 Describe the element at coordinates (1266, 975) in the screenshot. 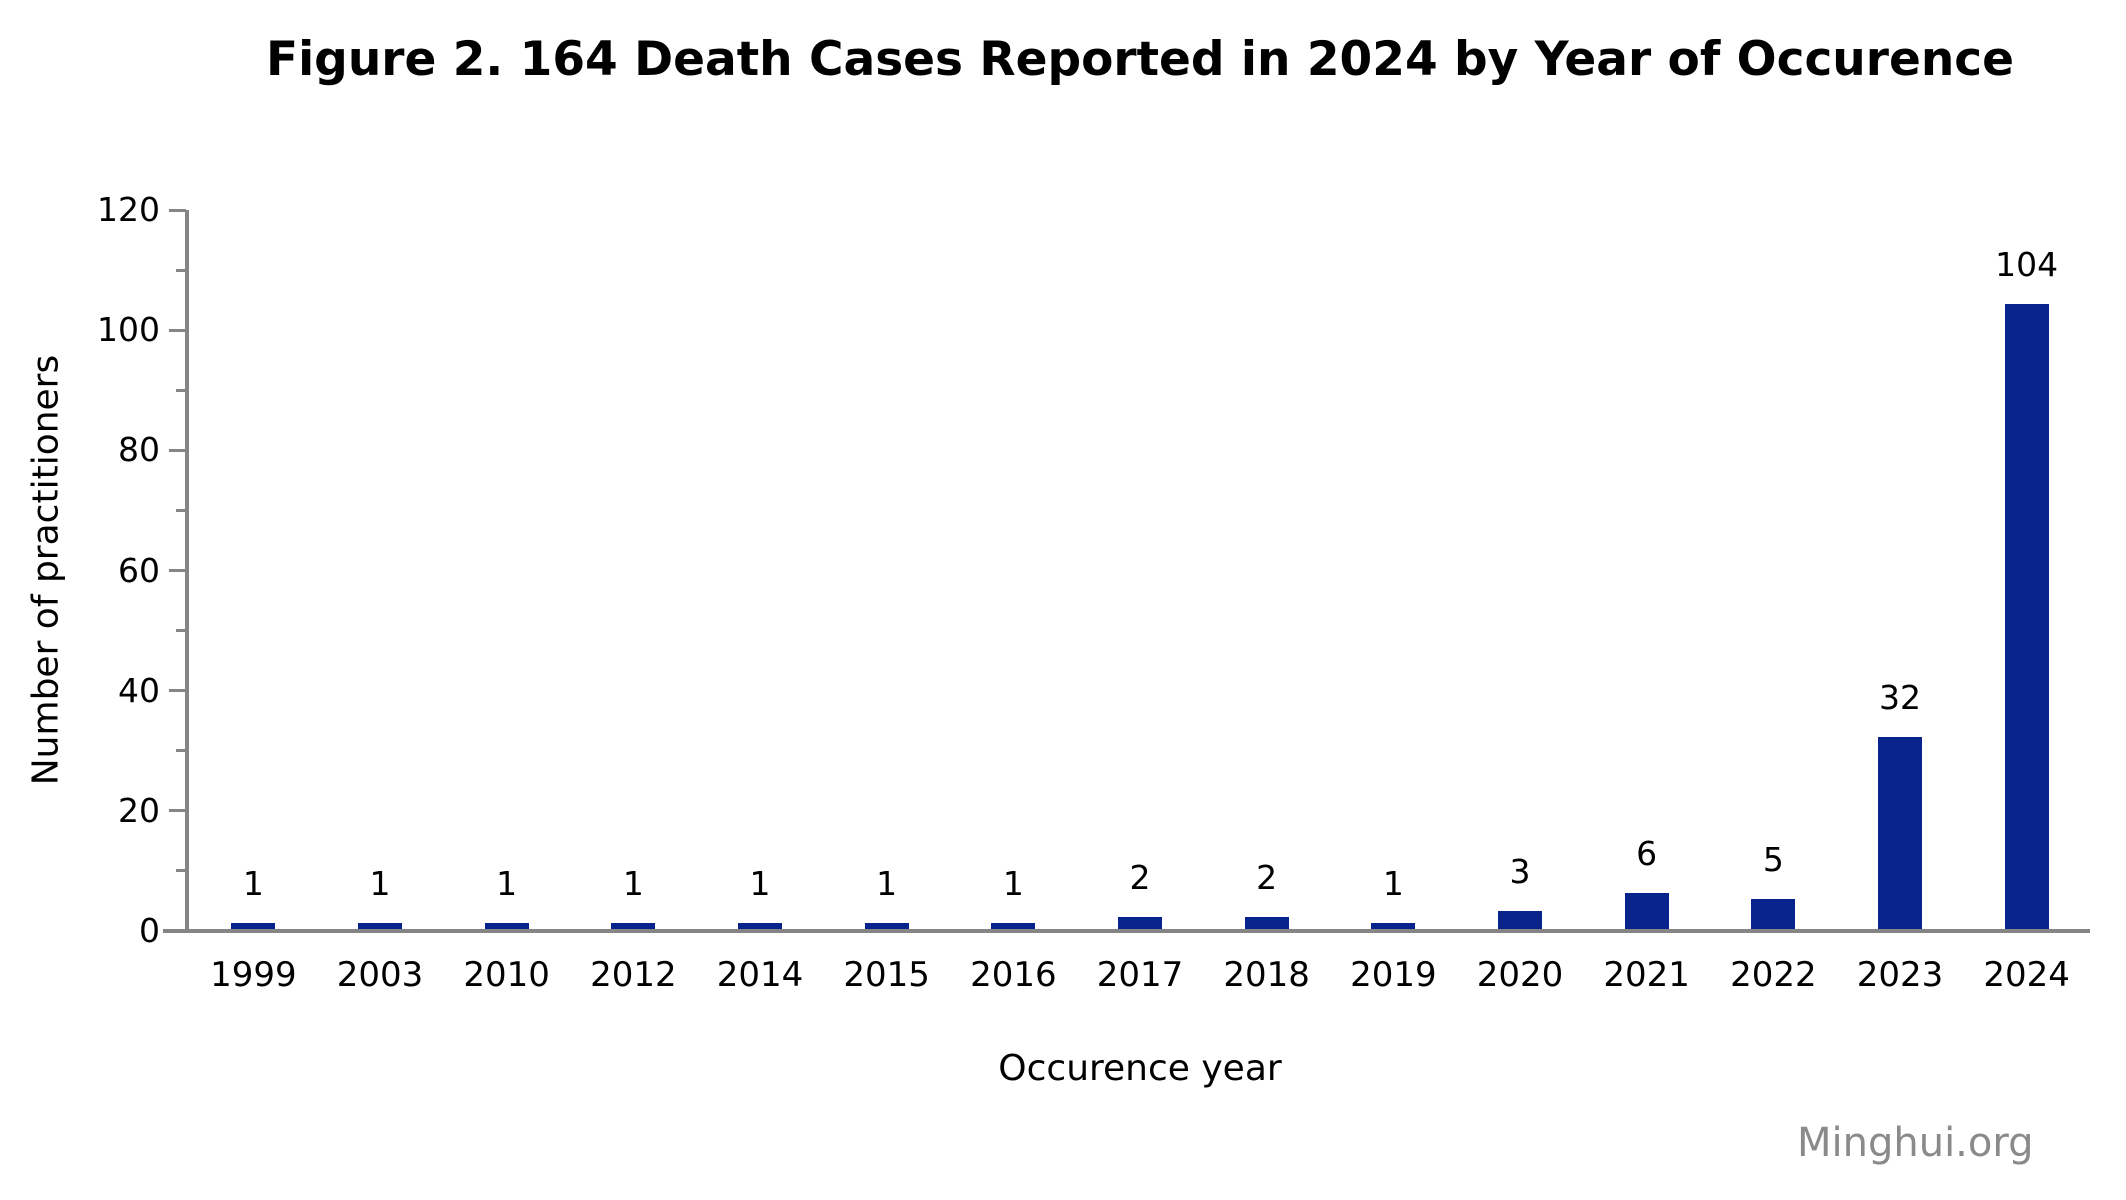

I see `x-tick-label: 2018` at that location.